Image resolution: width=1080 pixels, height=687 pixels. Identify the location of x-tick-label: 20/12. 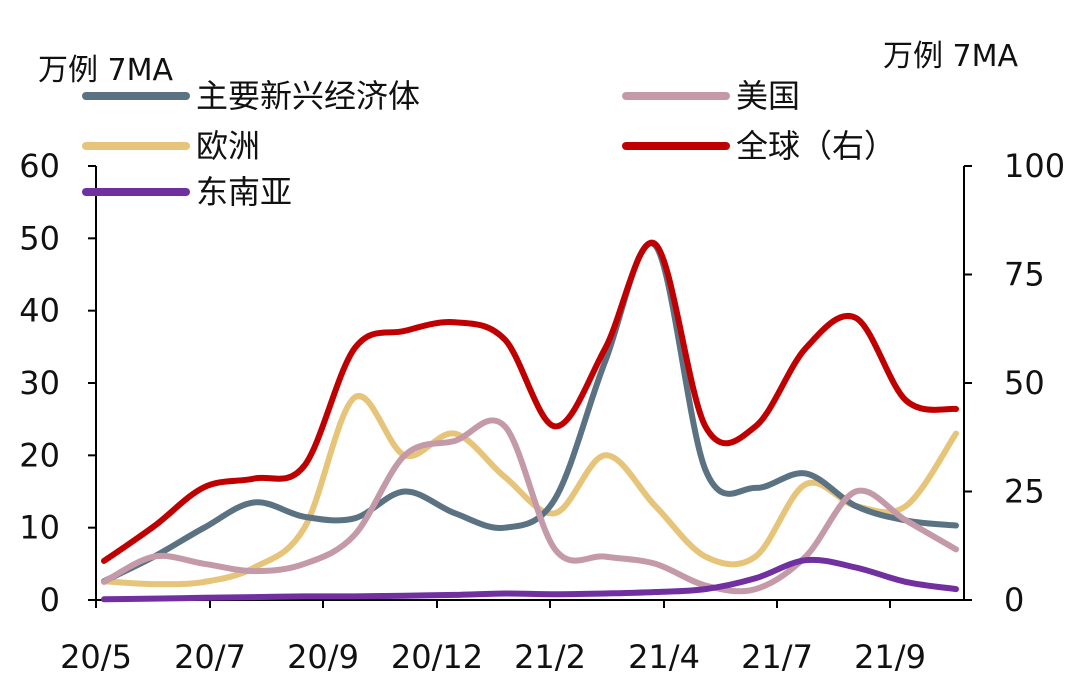
(437, 657).